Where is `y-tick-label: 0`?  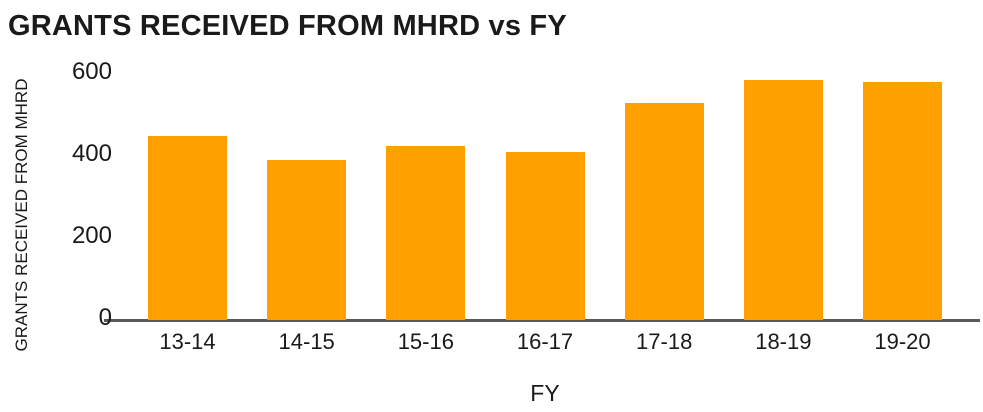
y-tick-label: 0 is located at coordinates (105, 318).